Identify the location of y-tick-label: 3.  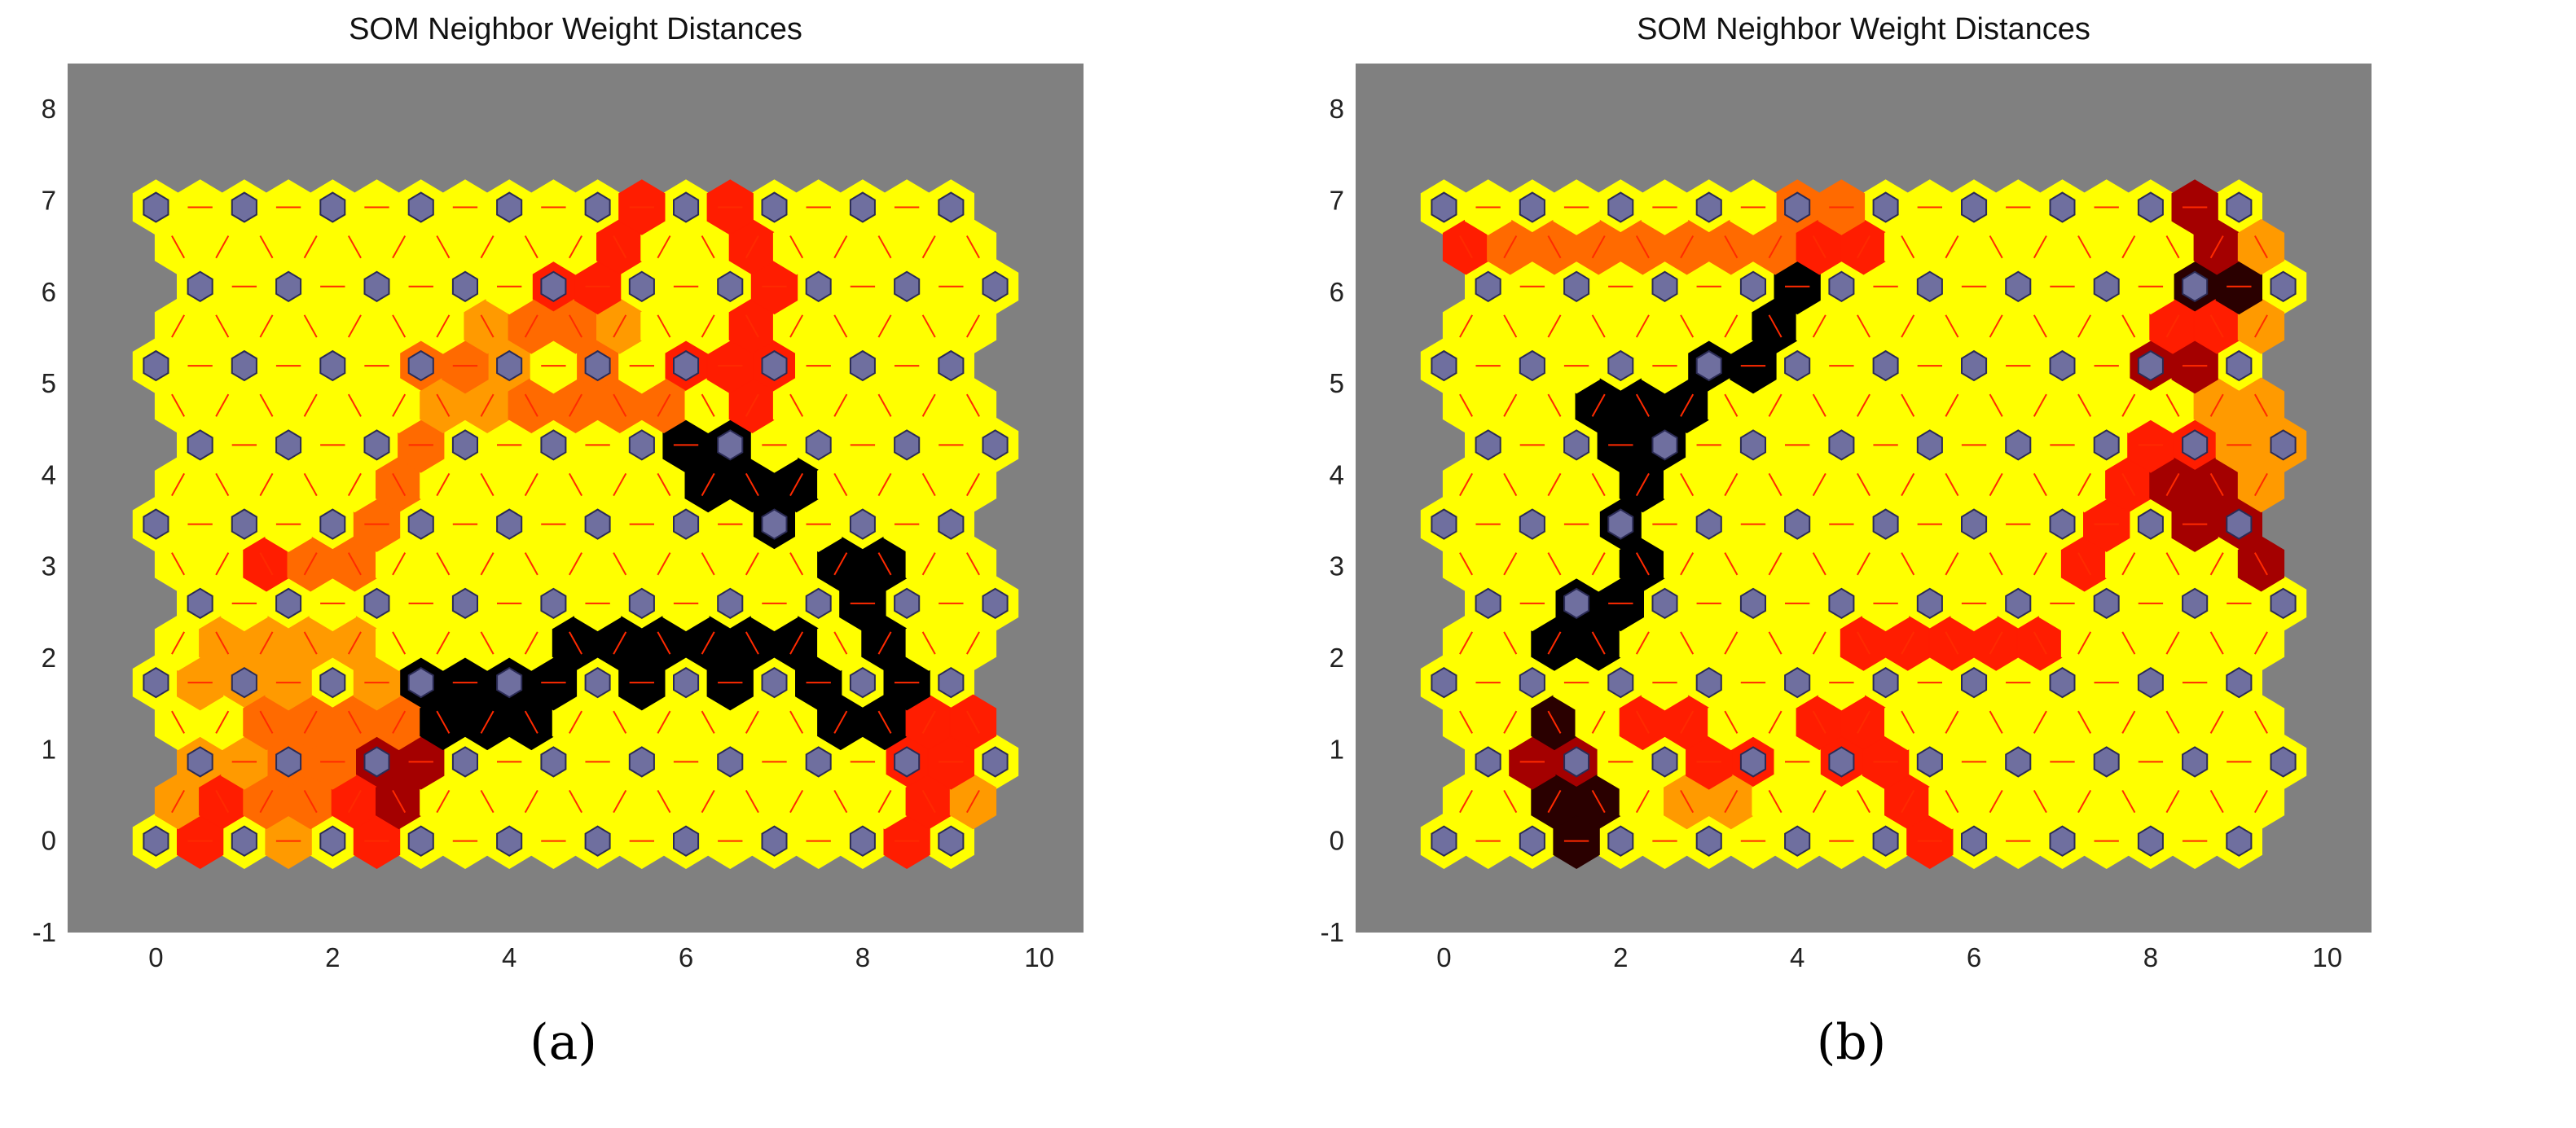
(49, 567).